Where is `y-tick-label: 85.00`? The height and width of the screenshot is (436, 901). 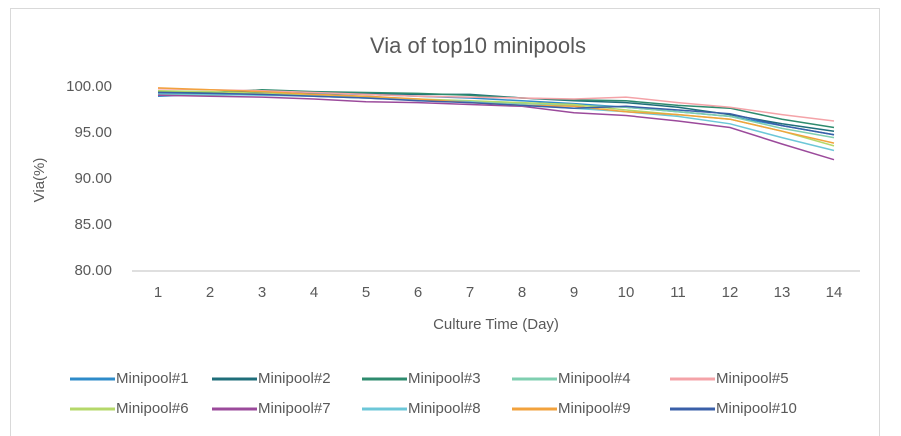
y-tick-label: 85.00 is located at coordinates (93, 224).